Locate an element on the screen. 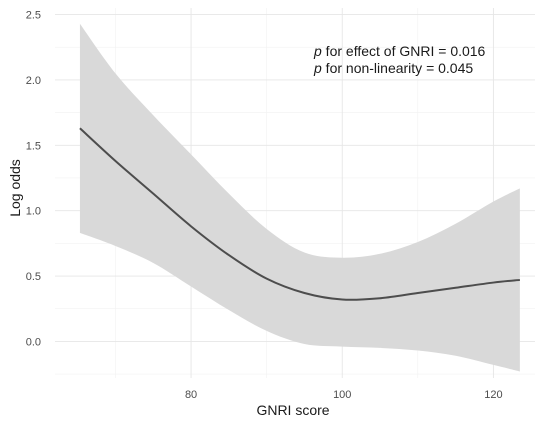  x-tick-label: 100 is located at coordinates (342, 395).